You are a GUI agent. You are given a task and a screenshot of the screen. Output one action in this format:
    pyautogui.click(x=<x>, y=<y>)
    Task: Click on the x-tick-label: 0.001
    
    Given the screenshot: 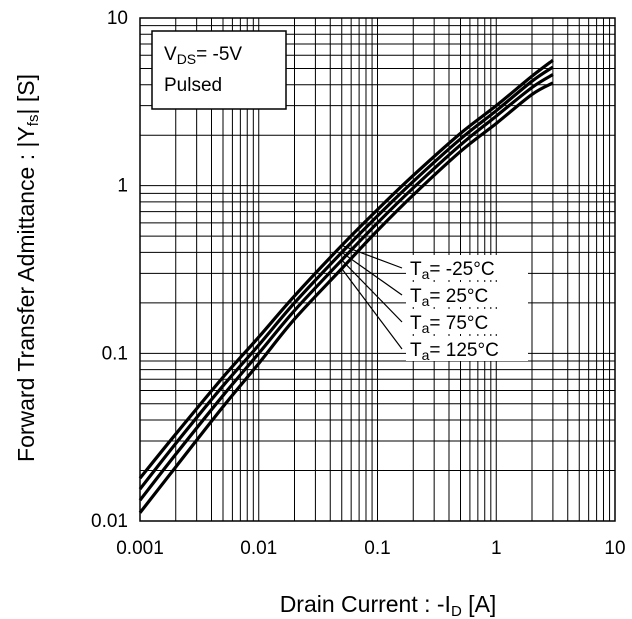 What is the action you would take?
    pyautogui.click(x=140, y=548)
    